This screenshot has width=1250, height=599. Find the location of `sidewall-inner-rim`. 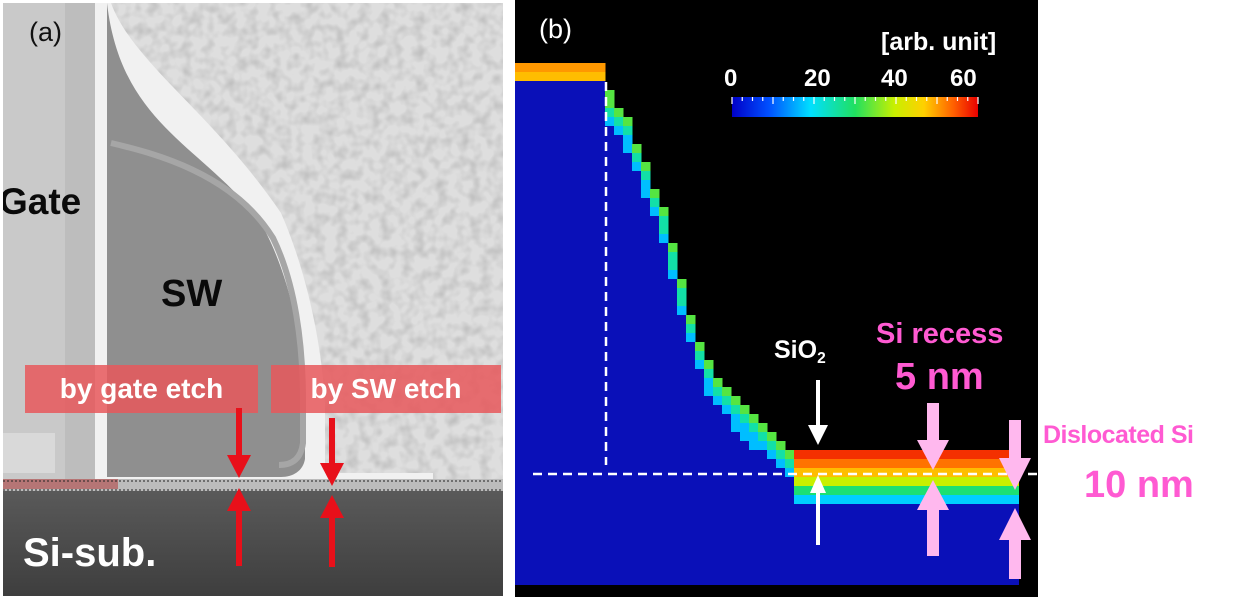

sidewall-inner-rim is located at coordinates (208, 304).